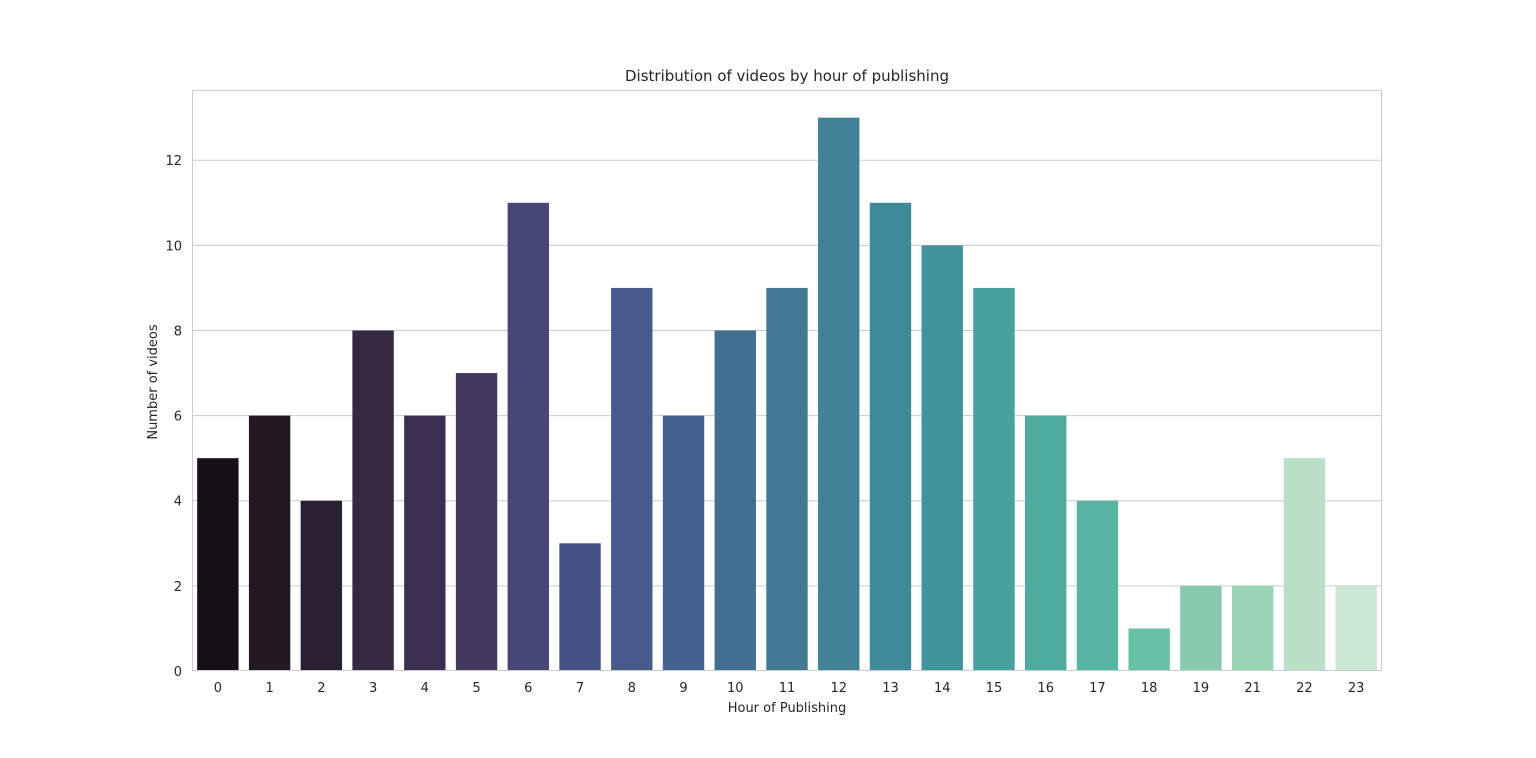 The height and width of the screenshot is (758, 1536). Describe the element at coordinates (994, 688) in the screenshot. I see `x-tick-label: 15` at that location.